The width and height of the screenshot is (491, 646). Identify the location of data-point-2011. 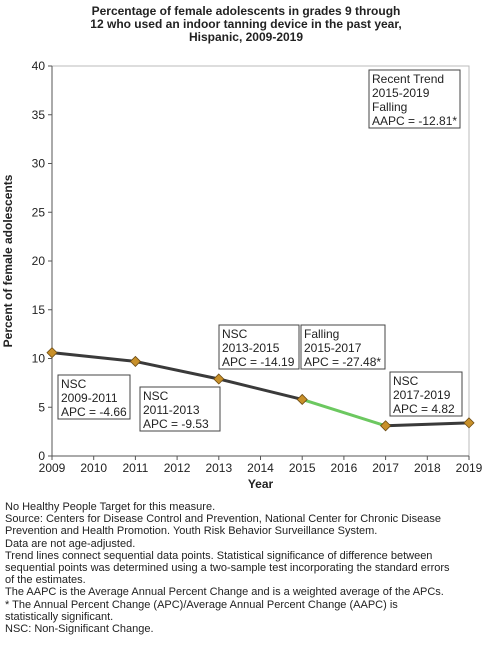
(135, 361).